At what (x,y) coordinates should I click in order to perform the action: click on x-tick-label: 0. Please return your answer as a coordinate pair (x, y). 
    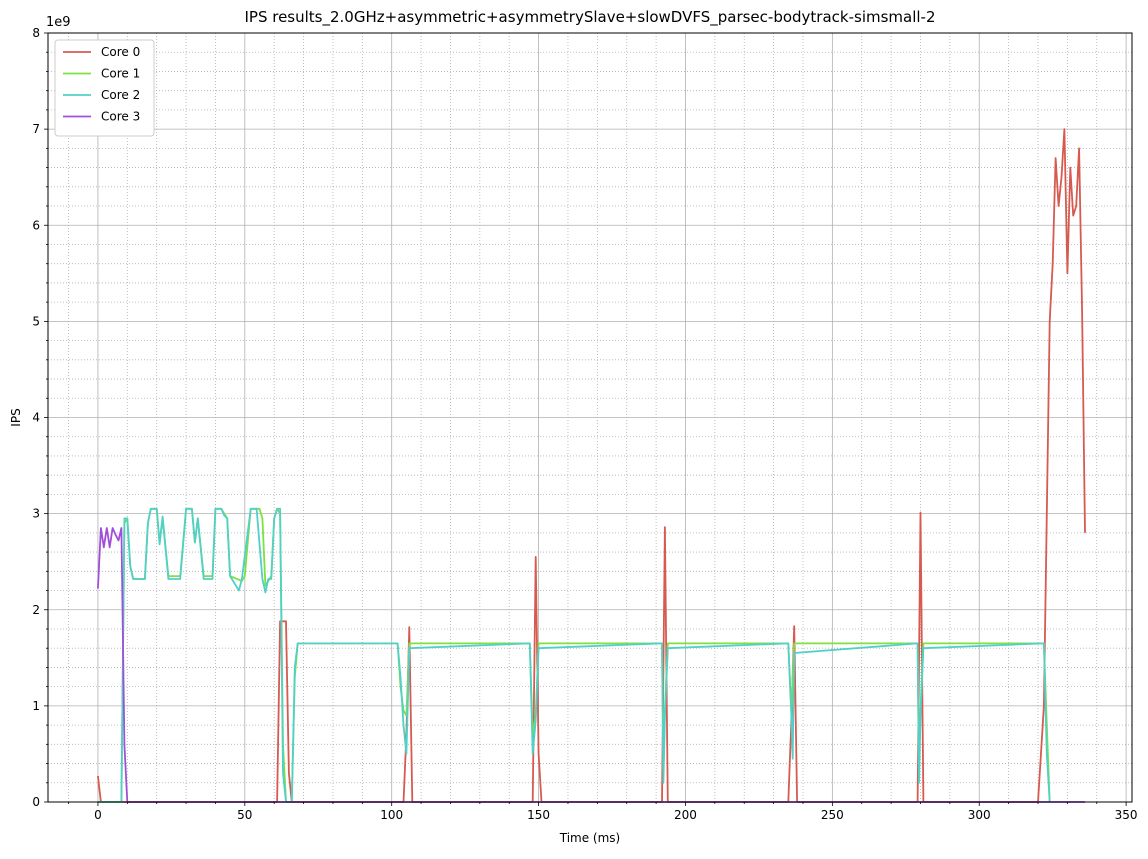
    Looking at the image, I should click on (98, 815).